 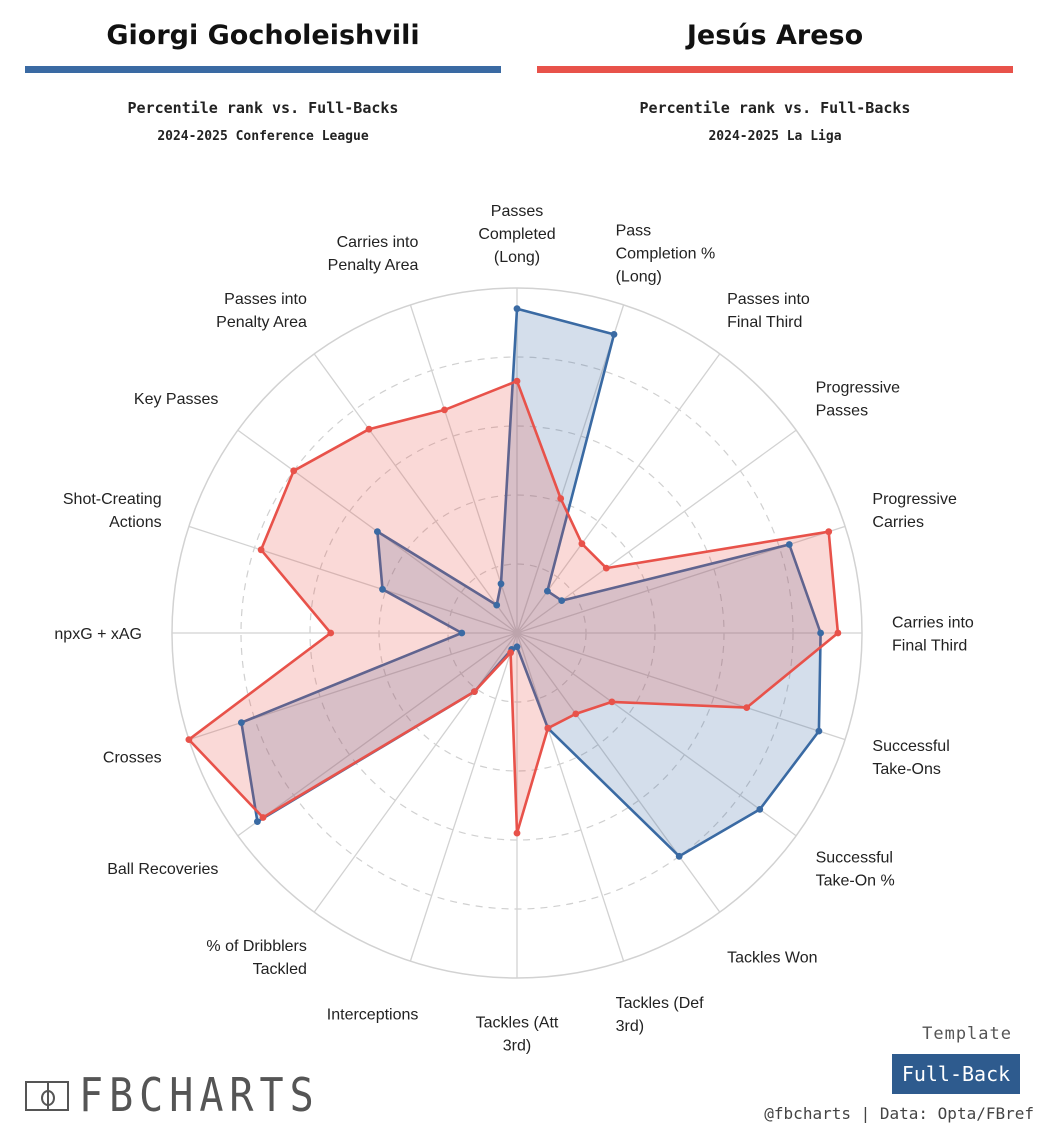 I want to click on axis-label-line: Tackles (Att, so click(x=517, y=1023).